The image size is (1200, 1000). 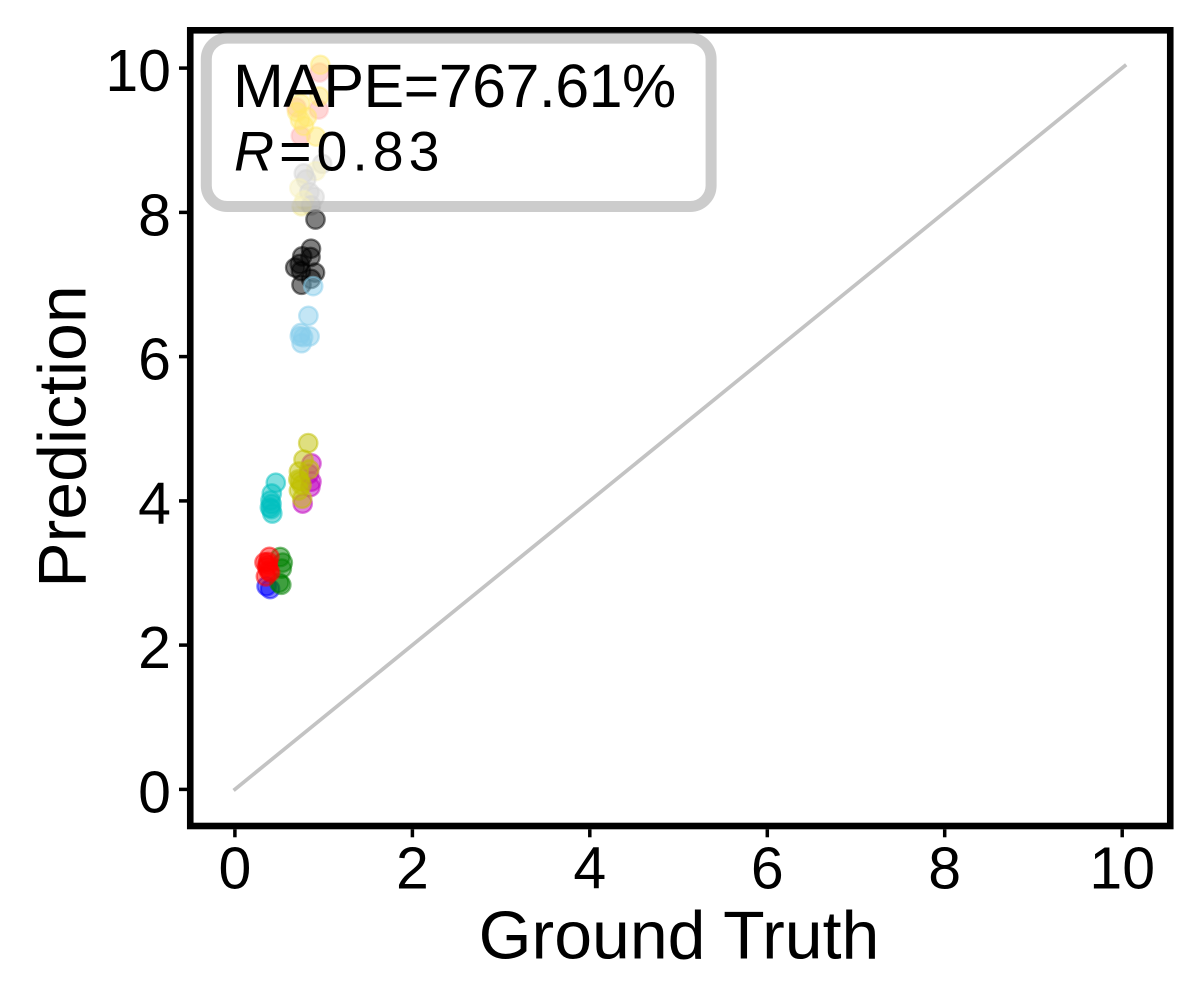 What do you see at coordinates (339, 152) in the screenshot?
I see `svg-text: R=0.83` at bounding box center [339, 152].